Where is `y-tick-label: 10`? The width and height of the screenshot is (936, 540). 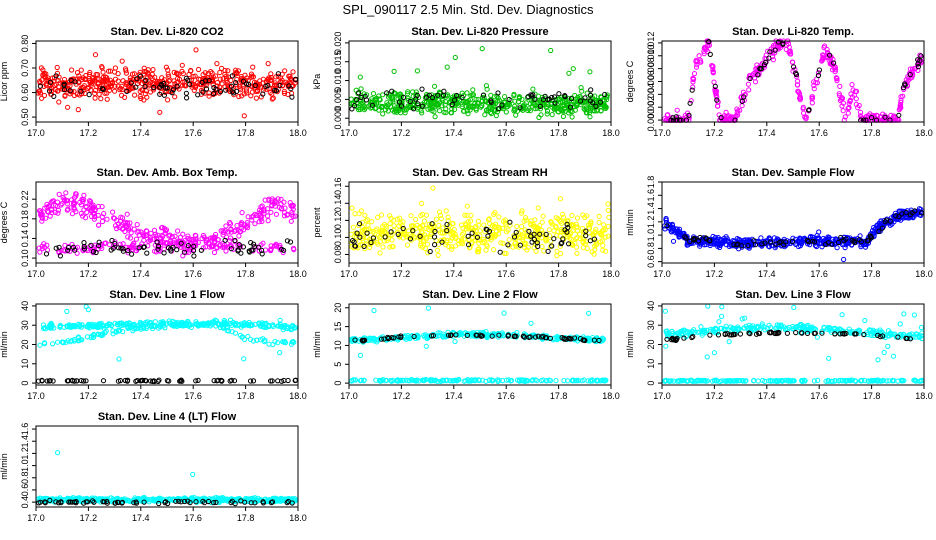 y-tick-label: 10 is located at coordinates (338, 345).